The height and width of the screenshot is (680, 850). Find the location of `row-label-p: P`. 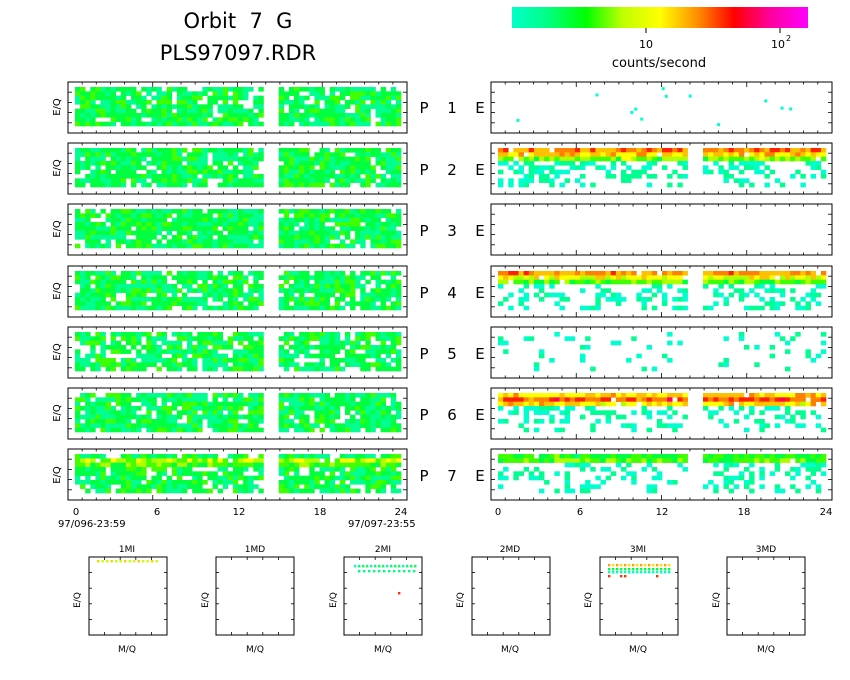

row-label-p: P is located at coordinates (423, 354).